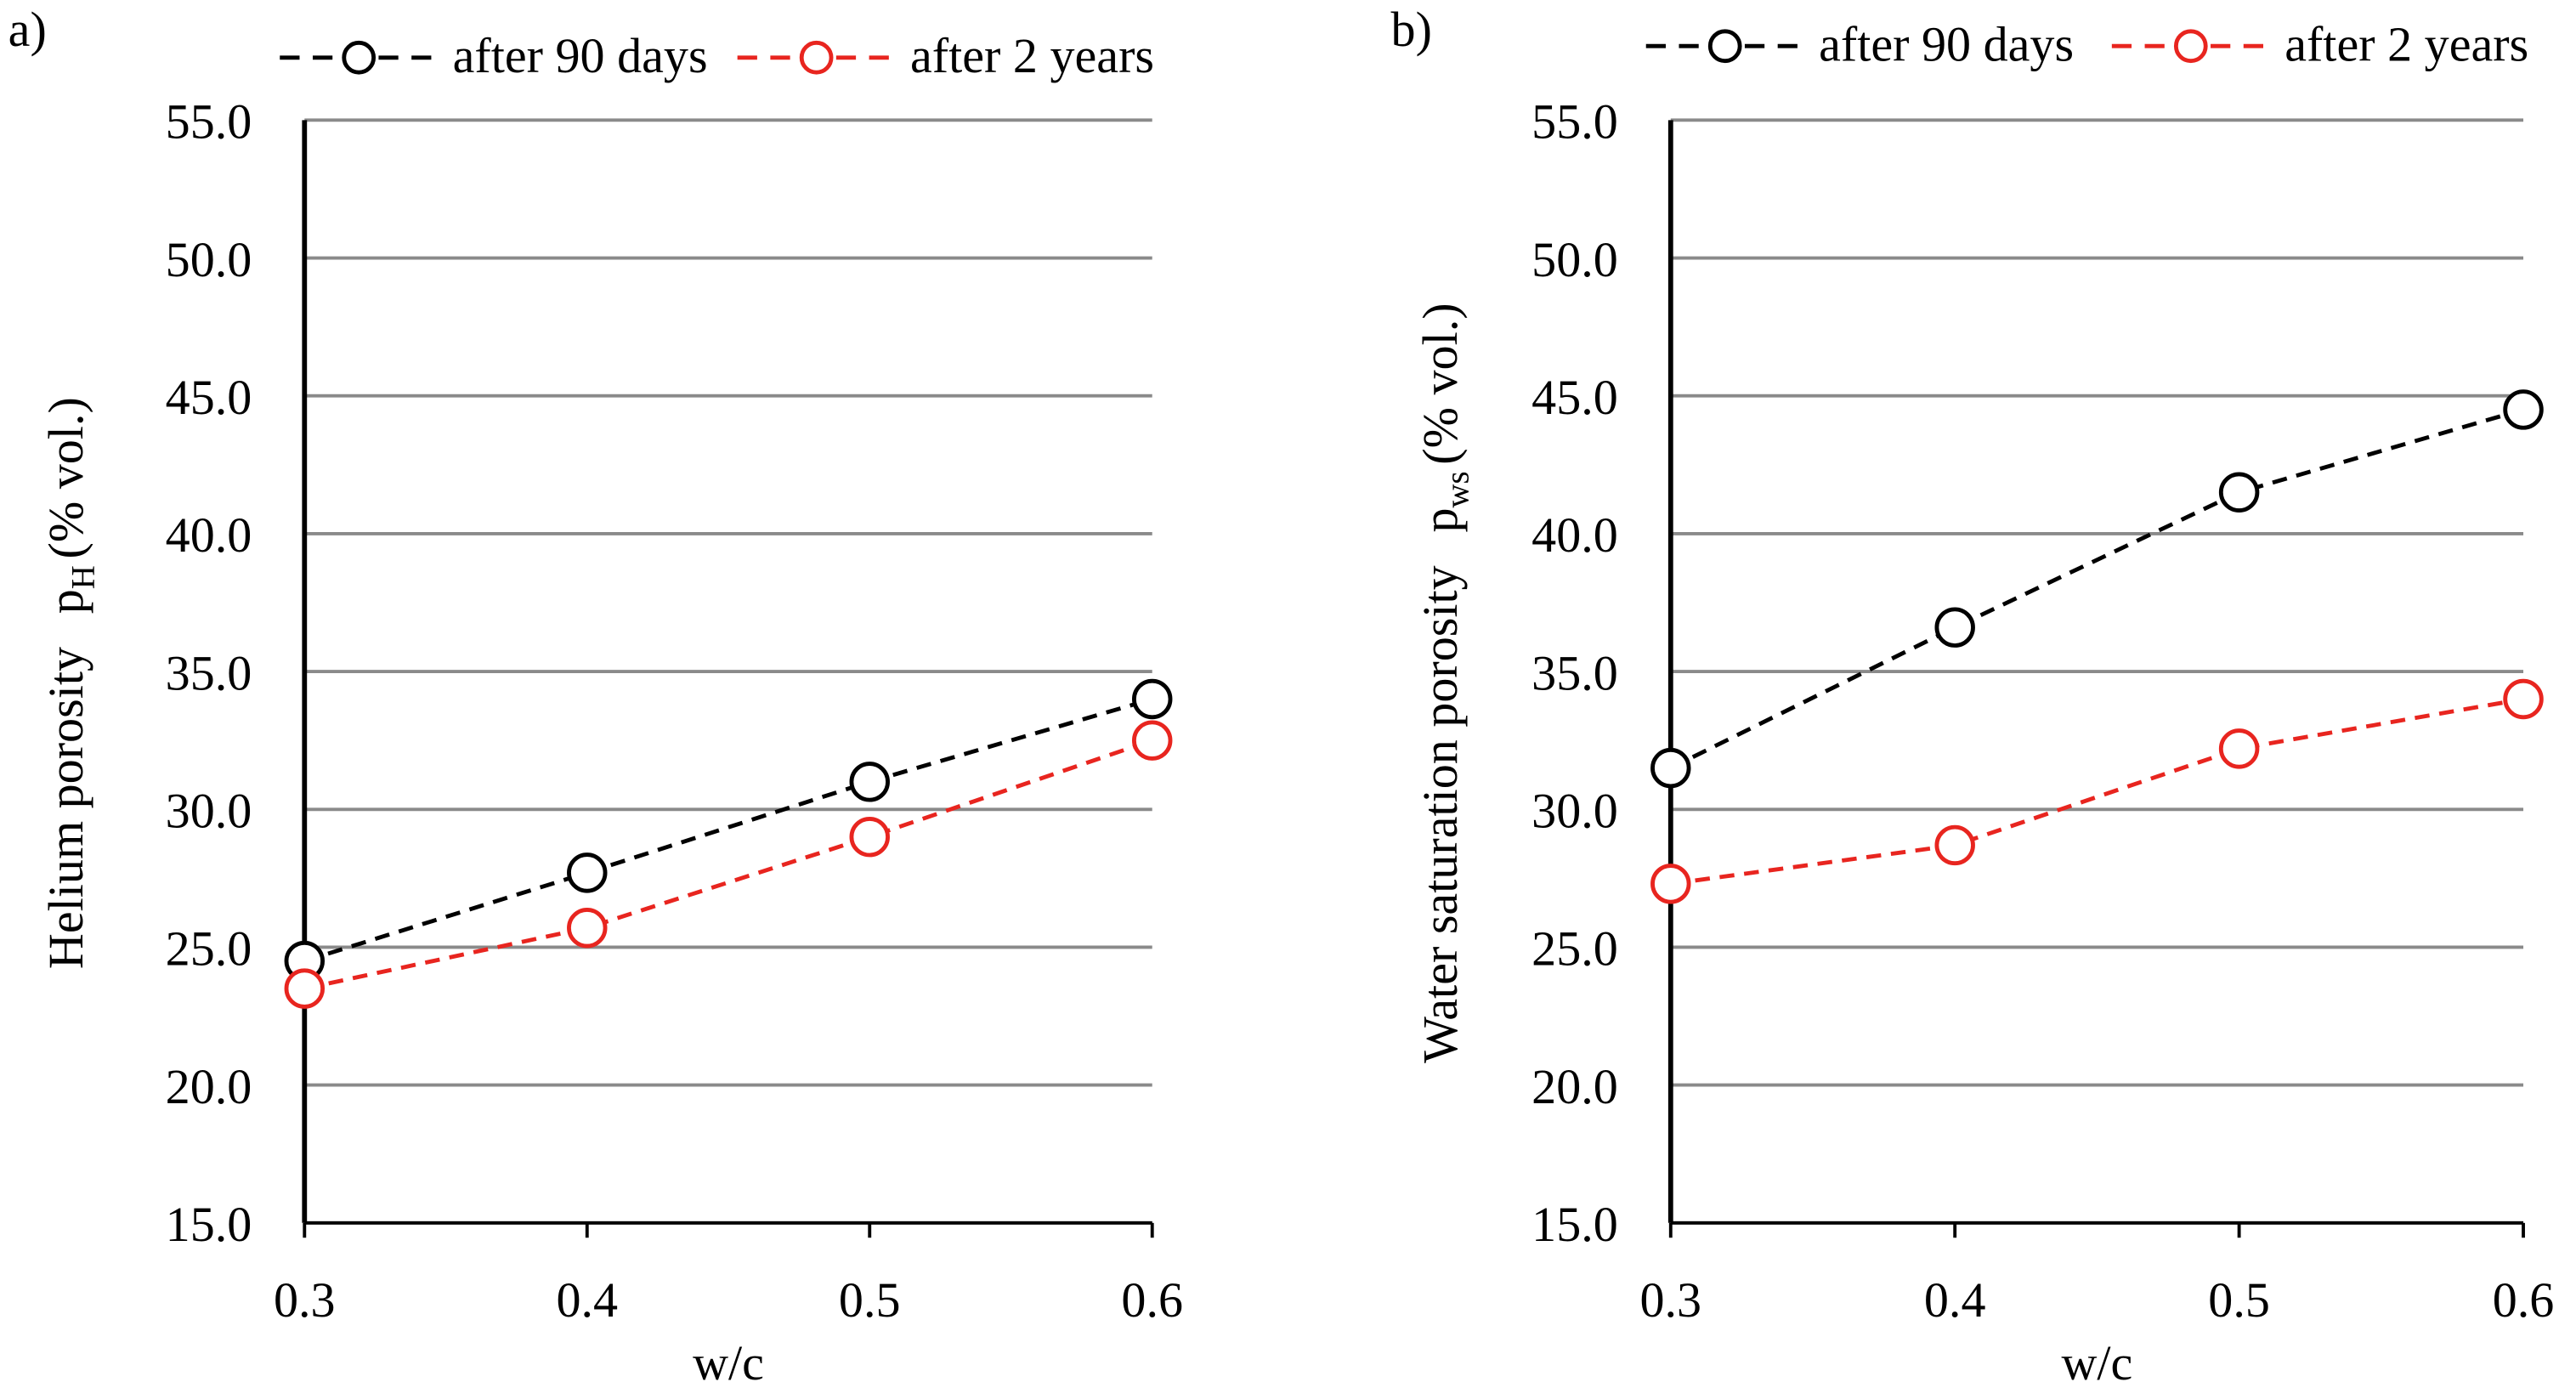 Image resolution: width=2576 pixels, height=1399 pixels. What do you see at coordinates (65, 808) in the screenshot?
I see `y-label-text: Helium porosity` at bounding box center [65, 808].